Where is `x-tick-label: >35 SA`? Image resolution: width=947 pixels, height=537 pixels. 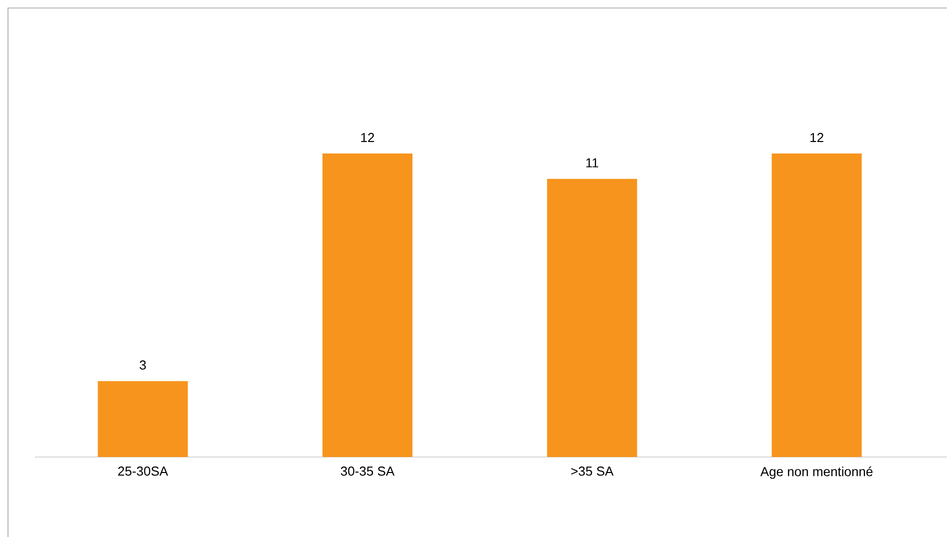 x-tick-label: >35 SA is located at coordinates (592, 471).